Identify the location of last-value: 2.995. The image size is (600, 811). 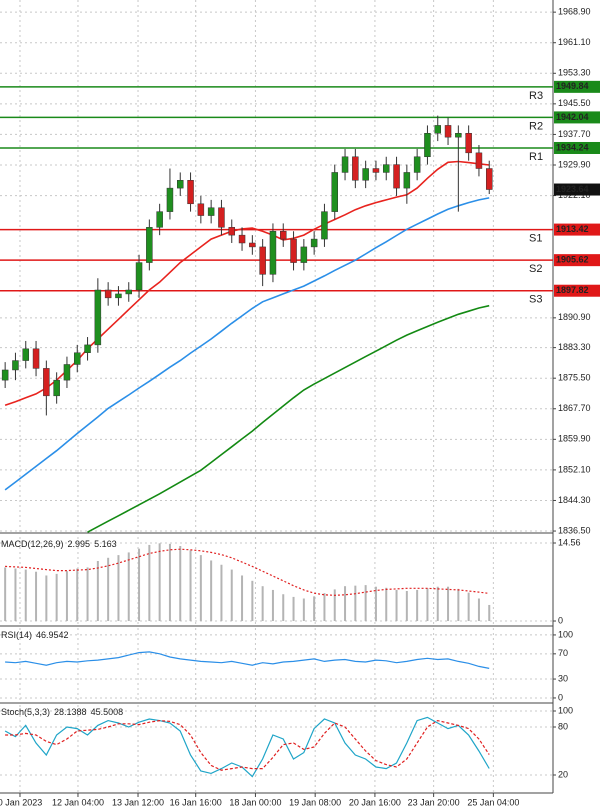
(79, 544).